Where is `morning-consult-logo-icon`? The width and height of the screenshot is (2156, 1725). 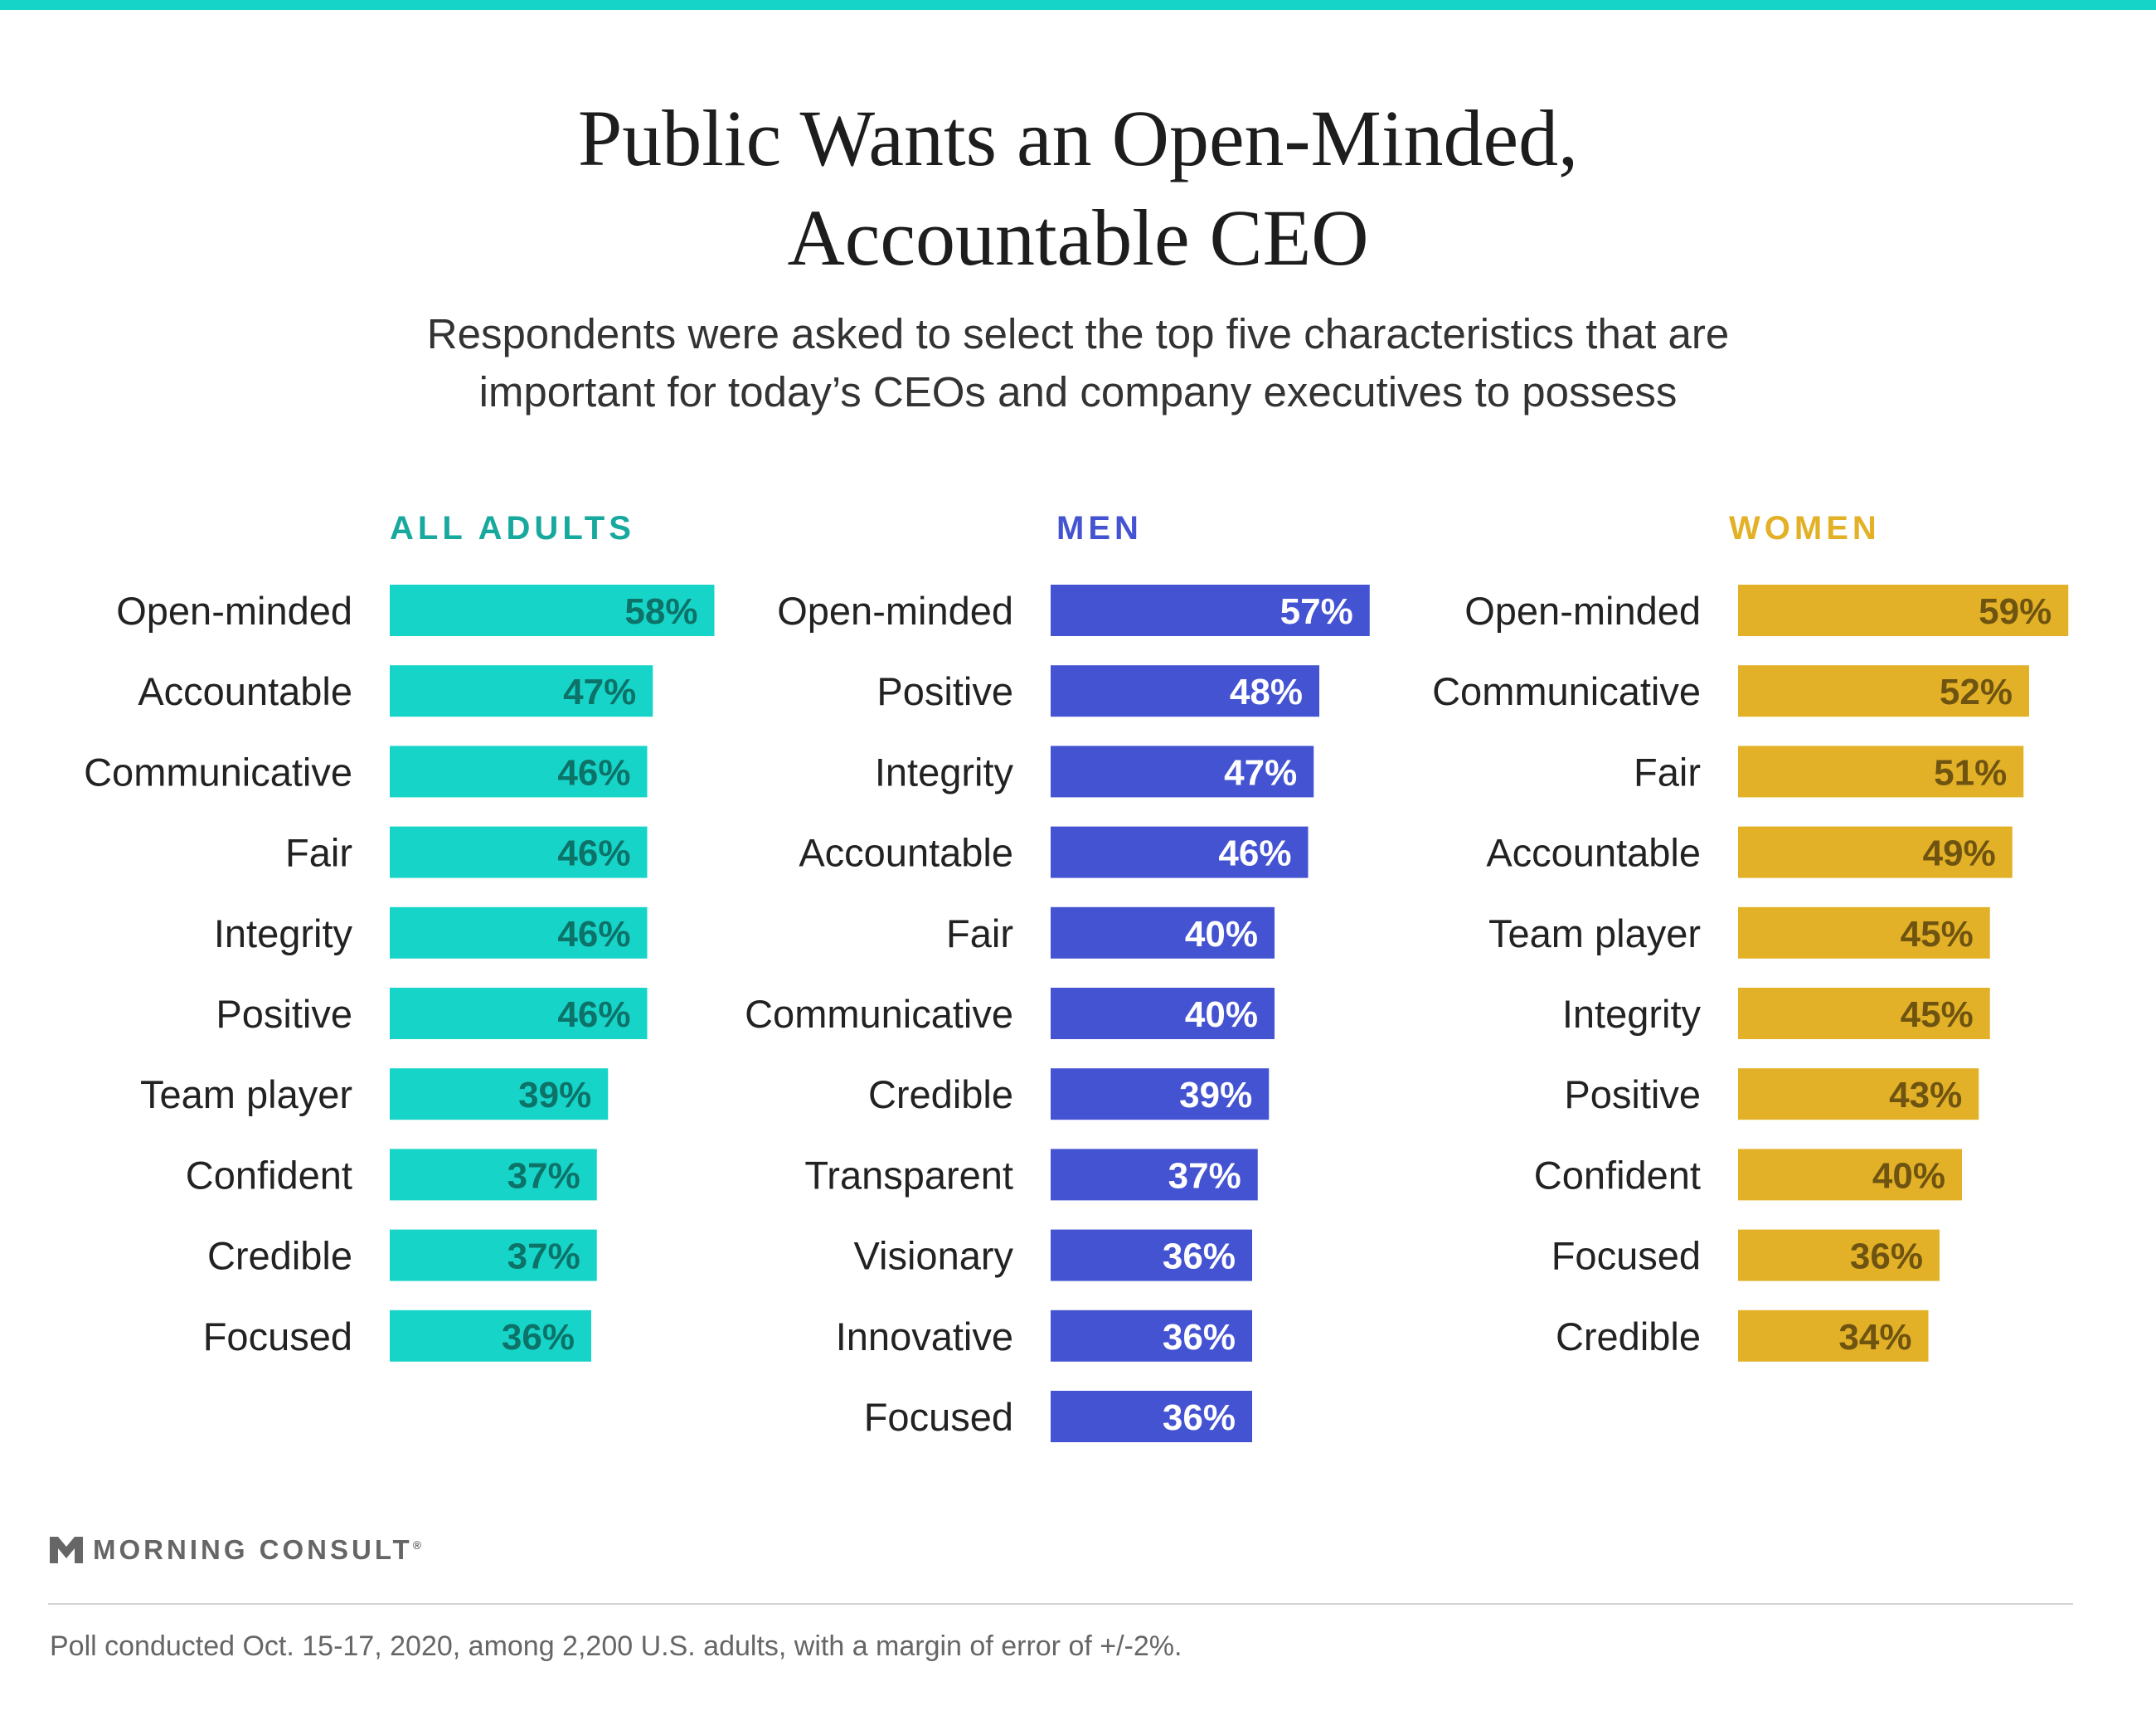 morning-consult-logo-icon is located at coordinates (66, 1550).